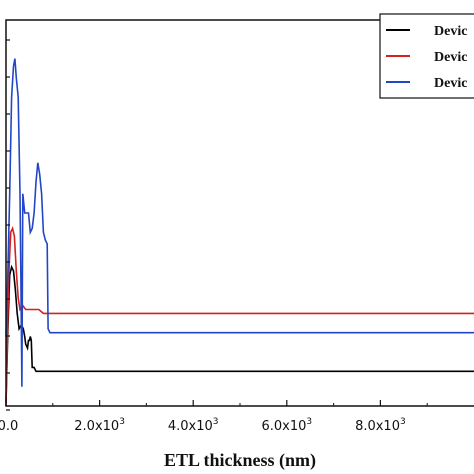 This screenshot has width=474, height=474. Describe the element at coordinates (193, 425) in the screenshot. I see `x-tick-label: 4.0x103` at that location.